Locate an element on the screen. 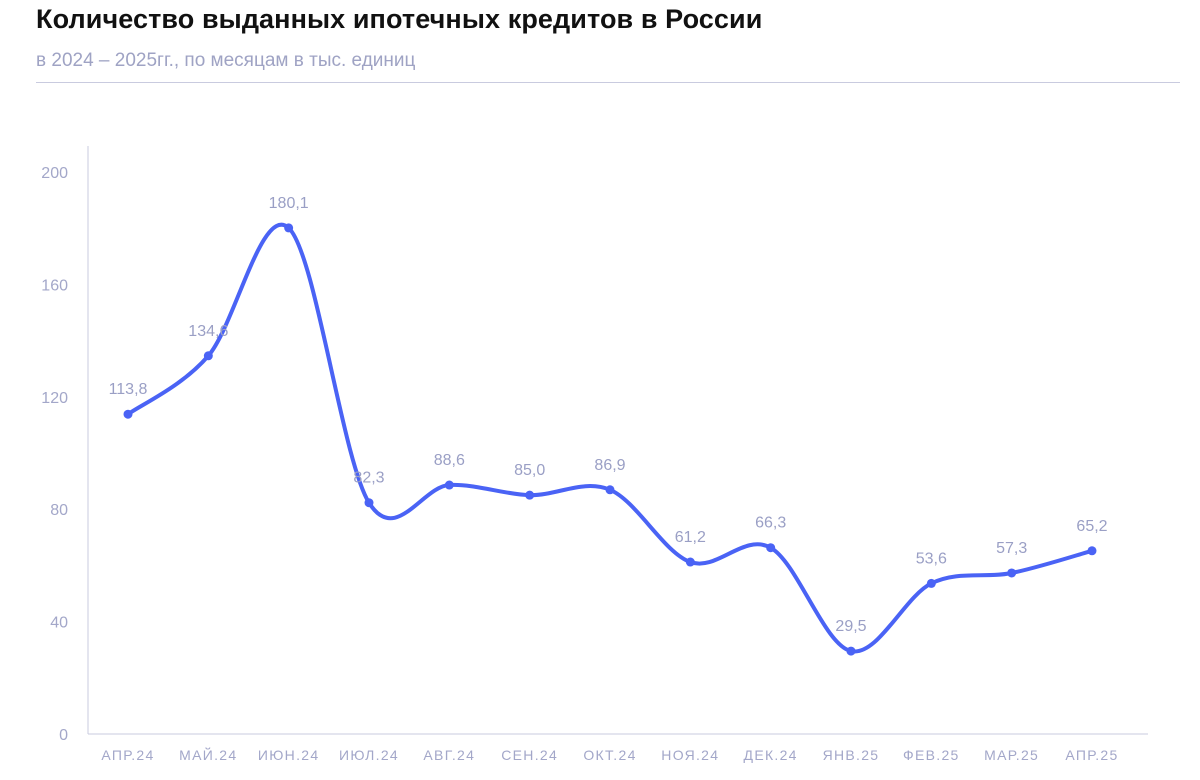 The image size is (1200, 780). y-tick-label: 120 is located at coordinates (54, 398).